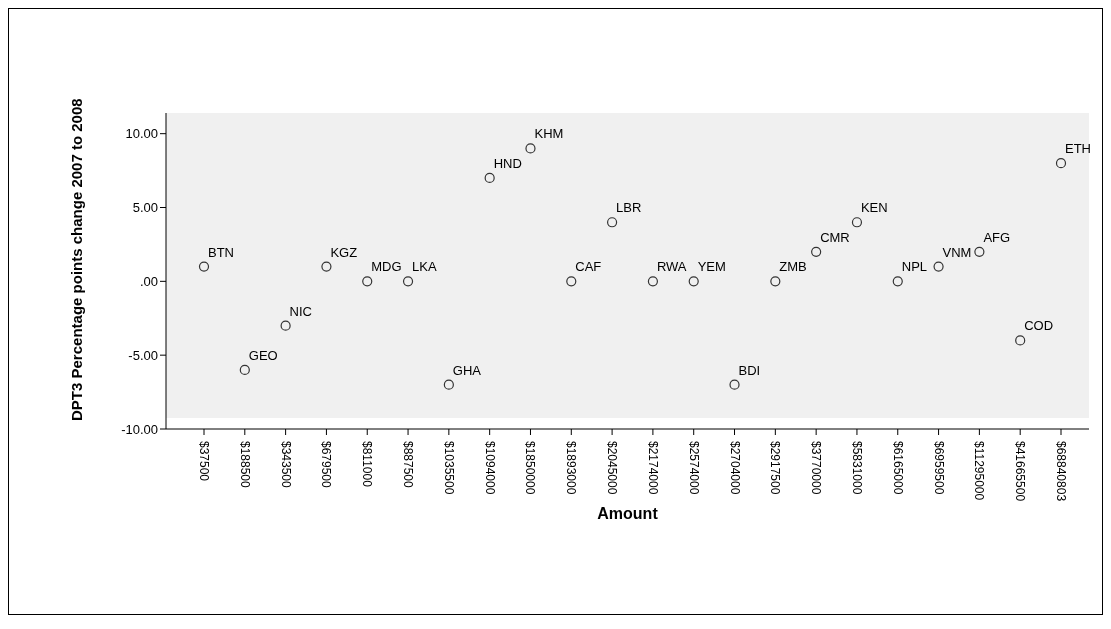 The height and width of the screenshot is (629, 1111). Describe the element at coordinates (1061, 471) in the screenshot. I see `x-tick-label: $68840803` at that location.